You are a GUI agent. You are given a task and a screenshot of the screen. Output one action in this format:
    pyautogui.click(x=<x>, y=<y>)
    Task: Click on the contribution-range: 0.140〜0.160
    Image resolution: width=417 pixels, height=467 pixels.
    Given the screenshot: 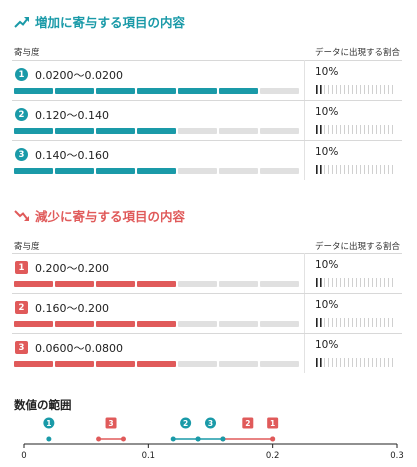 What is the action you would take?
    pyautogui.click(x=72, y=155)
    